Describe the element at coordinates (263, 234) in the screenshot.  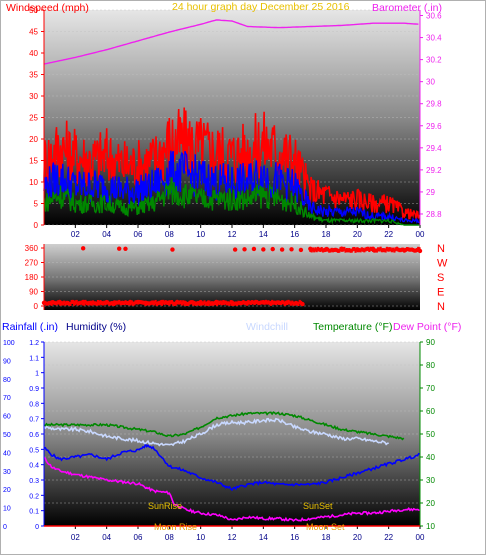
I see `wind-x-tick-label: 14` at that location.